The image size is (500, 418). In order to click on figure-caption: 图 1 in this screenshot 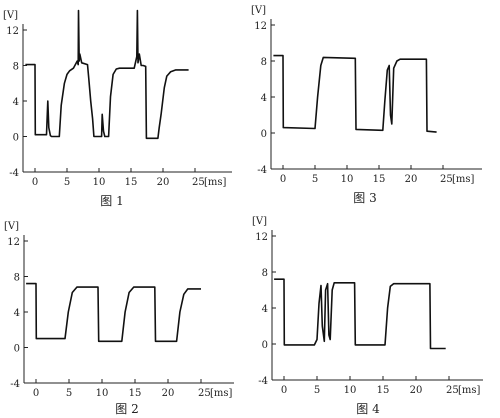, I will do `click(111, 201)`.